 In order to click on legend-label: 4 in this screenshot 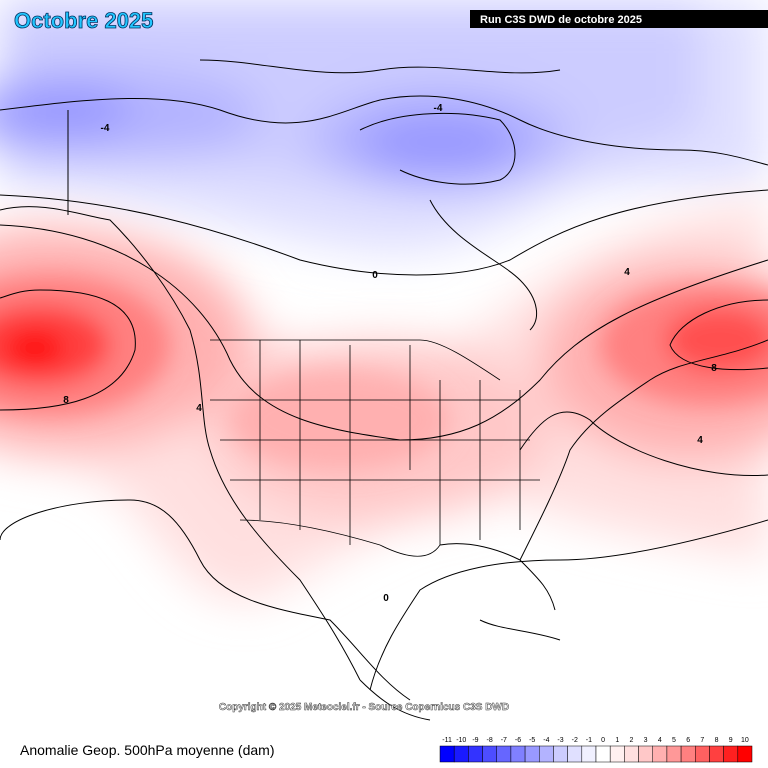, I will do `click(660, 740)`.